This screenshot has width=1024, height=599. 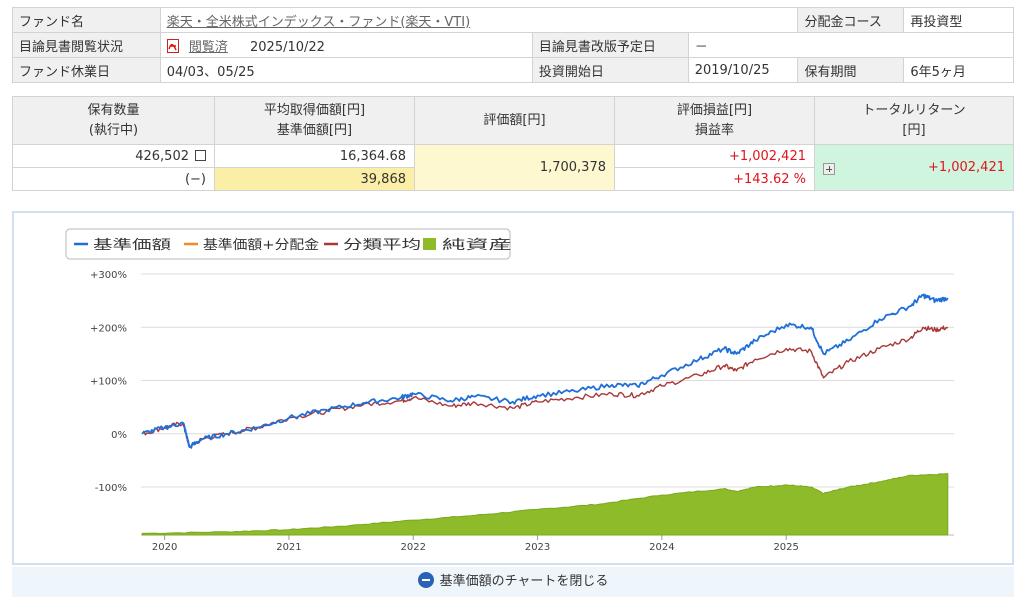 I want to click on quantity-value: 426,502, so click(x=162, y=156).